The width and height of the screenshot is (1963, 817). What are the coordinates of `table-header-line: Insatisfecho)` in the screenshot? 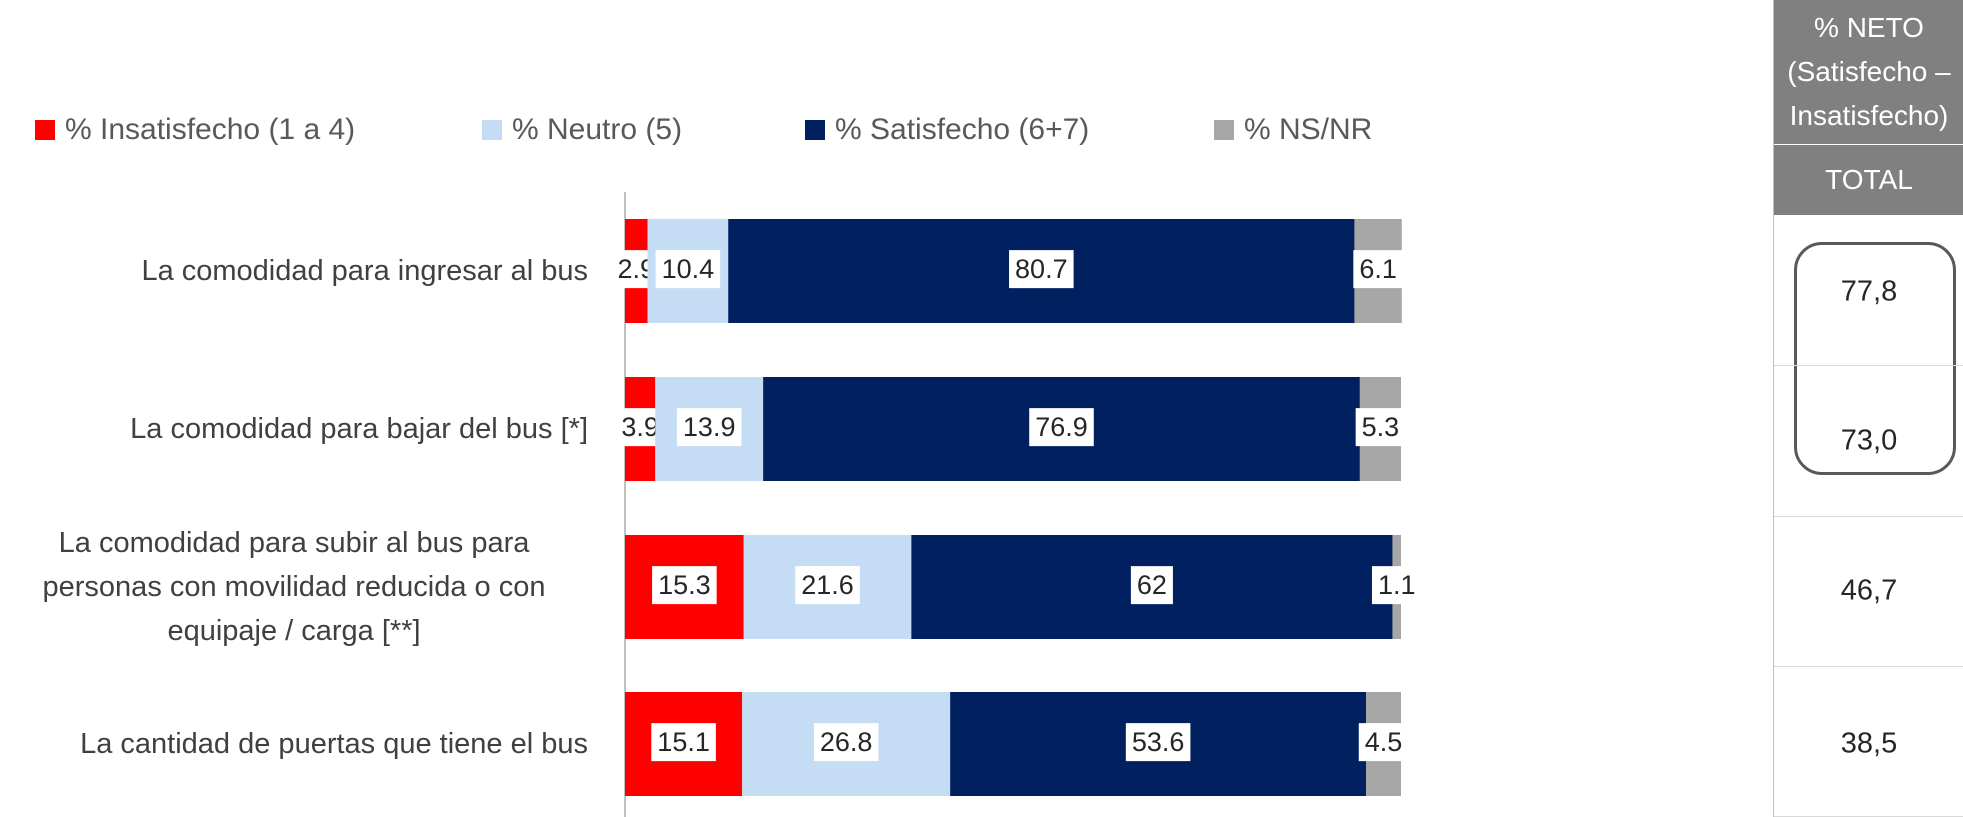 It's located at (1869, 115).